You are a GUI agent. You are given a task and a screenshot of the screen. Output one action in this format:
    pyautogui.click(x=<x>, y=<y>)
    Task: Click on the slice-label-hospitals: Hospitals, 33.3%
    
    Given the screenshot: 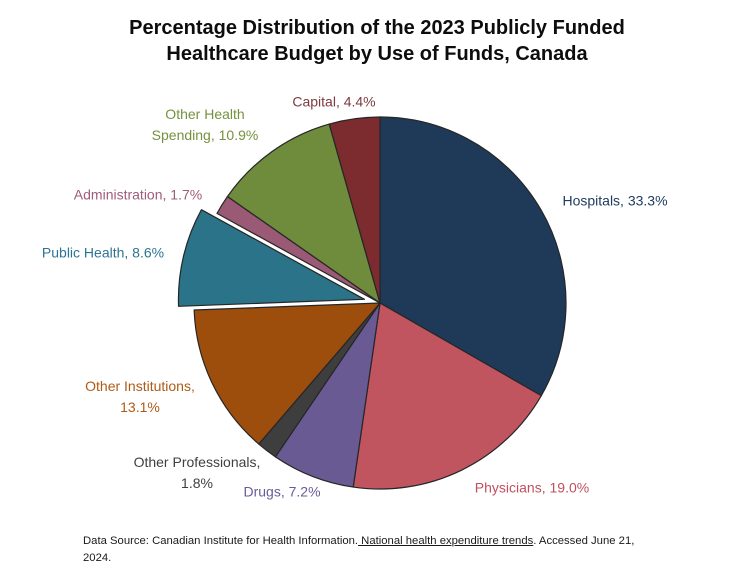 What is the action you would take?
    pyautogui.click(x=615, y=200)
    